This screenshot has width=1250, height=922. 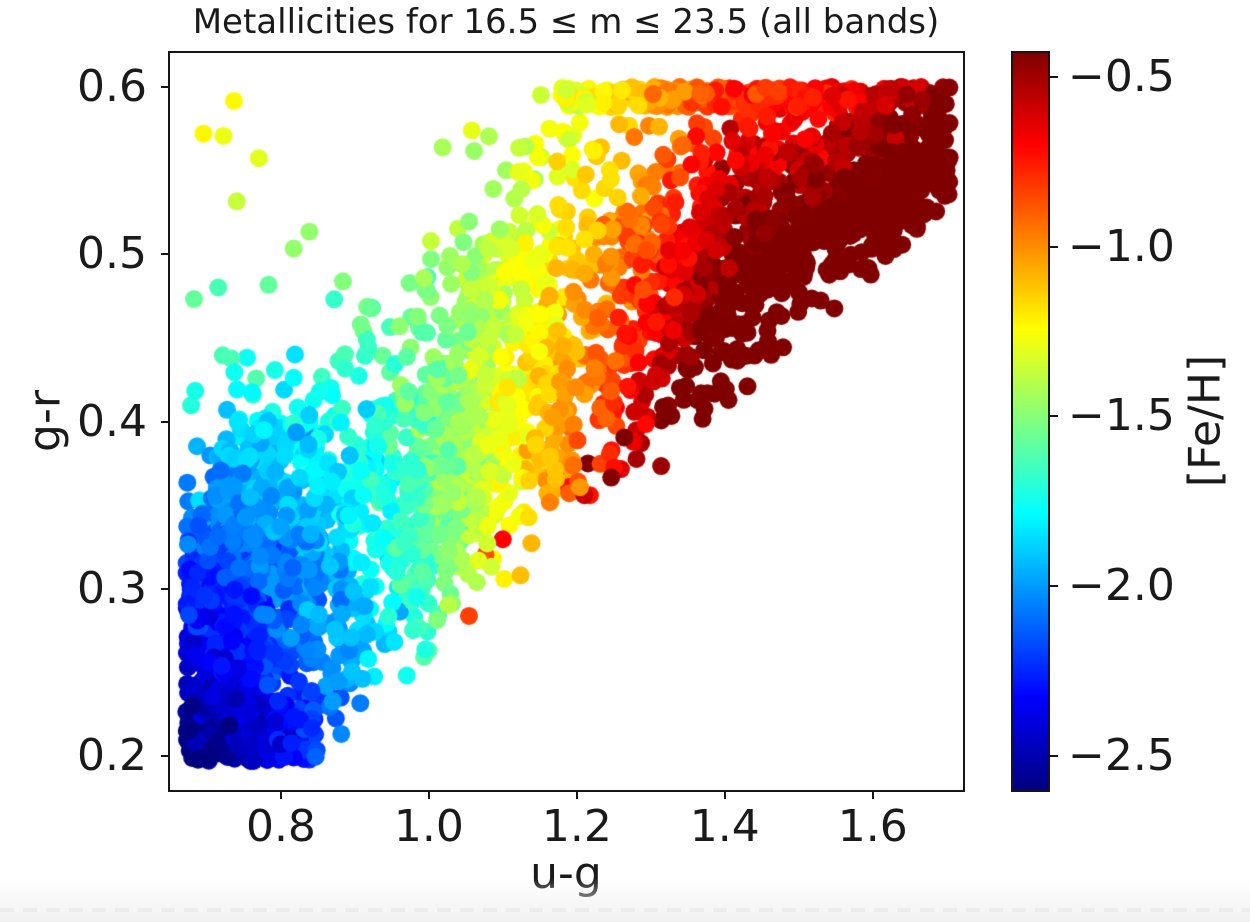 I want to click on y-tick-label: 0.3, so click(x=112, y=588).